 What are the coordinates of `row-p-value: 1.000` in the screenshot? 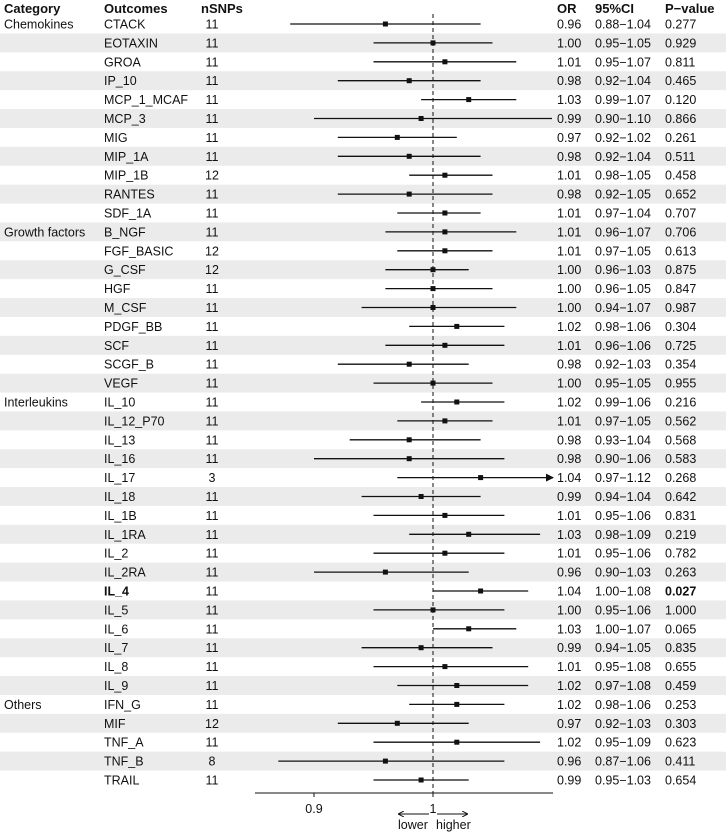 It's located at (680, 610).